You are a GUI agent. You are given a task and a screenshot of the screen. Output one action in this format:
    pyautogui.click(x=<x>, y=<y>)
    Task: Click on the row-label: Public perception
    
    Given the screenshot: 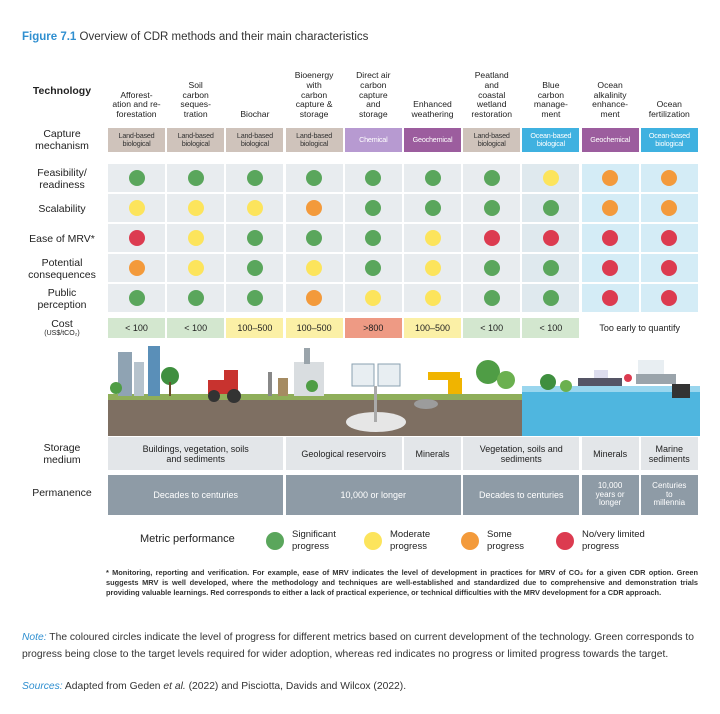 What is the action you would take?
    pyautogui.click(x=62, y=298)
    